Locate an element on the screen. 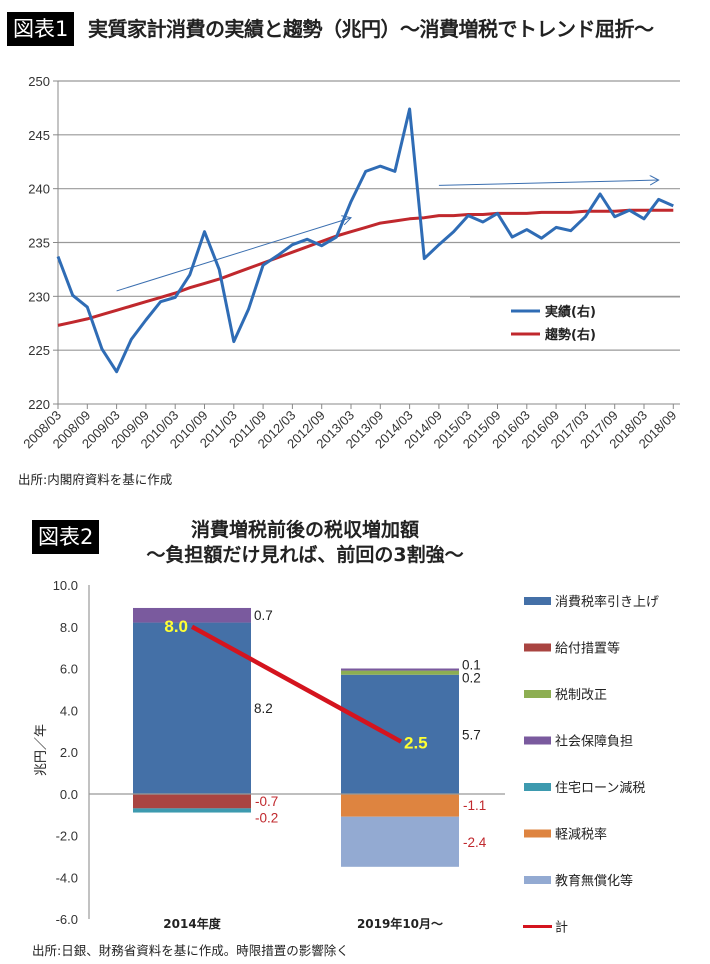  legend-label-trend: 趨勢(右) is located at coordinates (570, 335).